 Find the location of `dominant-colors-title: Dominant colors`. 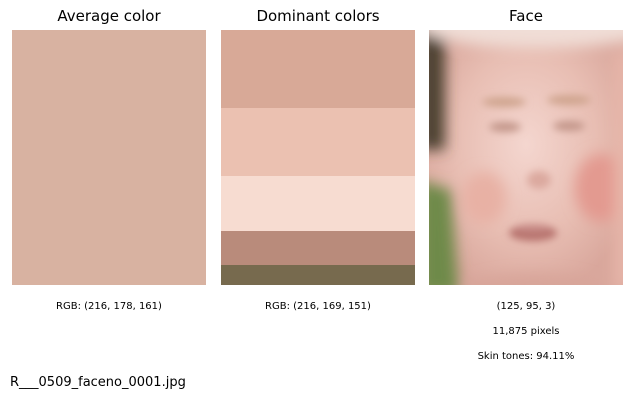

dominant-colors-title: Dominant colors is located at coordinates (318, 16).